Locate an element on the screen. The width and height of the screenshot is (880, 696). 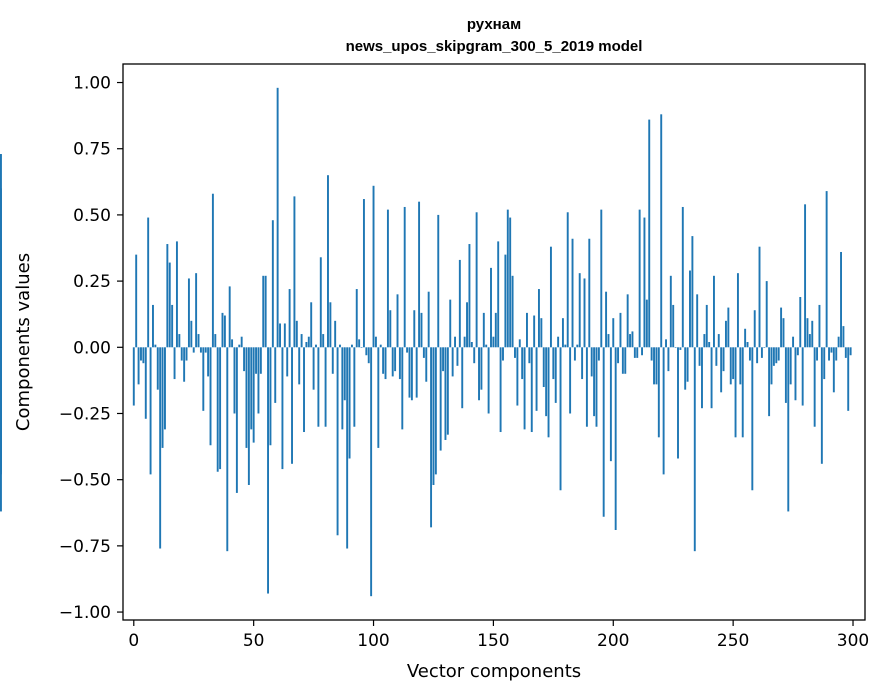
chart-title-line-1: рухнам is located at coordinates (494, 24).